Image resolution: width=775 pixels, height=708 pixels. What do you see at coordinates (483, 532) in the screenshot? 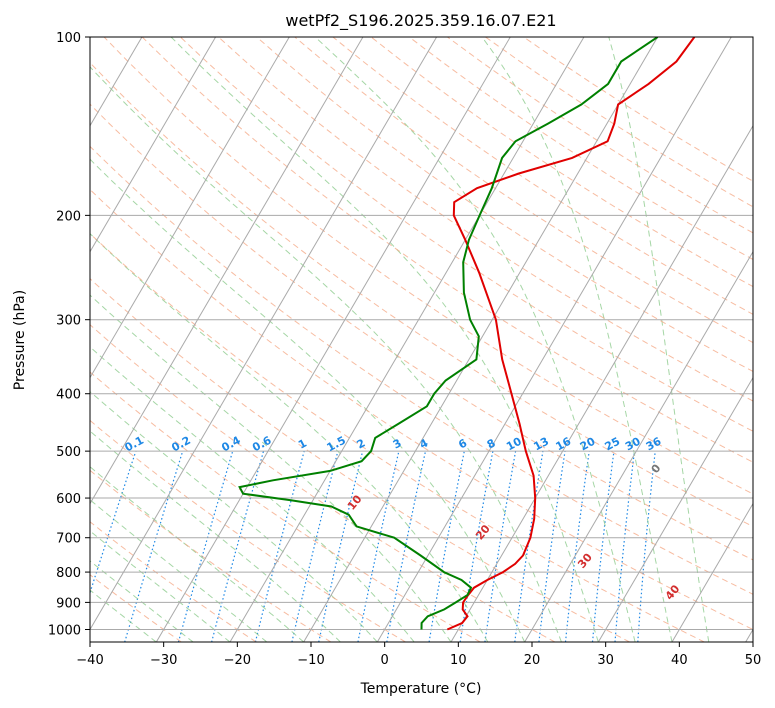
I see `moist-adiabat-label: 20` at bounding box center [483, 532].